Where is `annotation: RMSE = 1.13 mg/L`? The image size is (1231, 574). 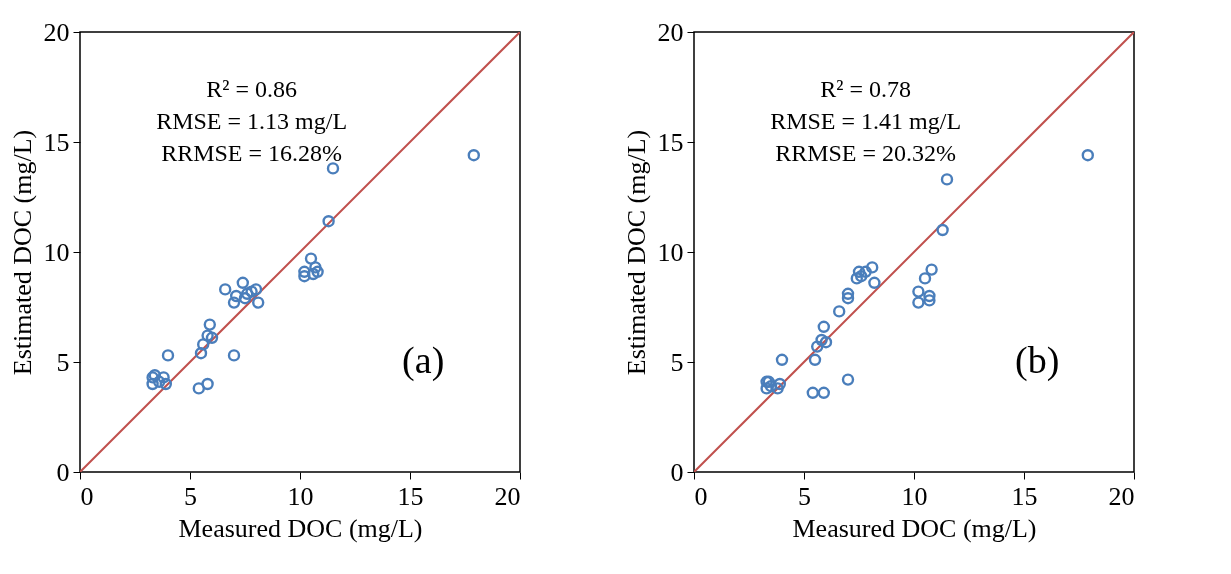 annotation: RMSE = 1.13 mg/L is located at coordinates (252, 121).